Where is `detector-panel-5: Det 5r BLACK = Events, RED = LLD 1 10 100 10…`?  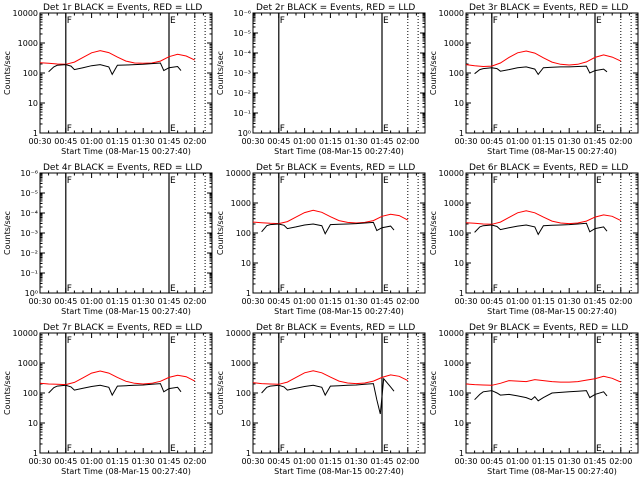
detector-panel-5: Det 5r BLACK = Events, RED = LLD 1 10 100 10… is located at coordinates (321, 239).